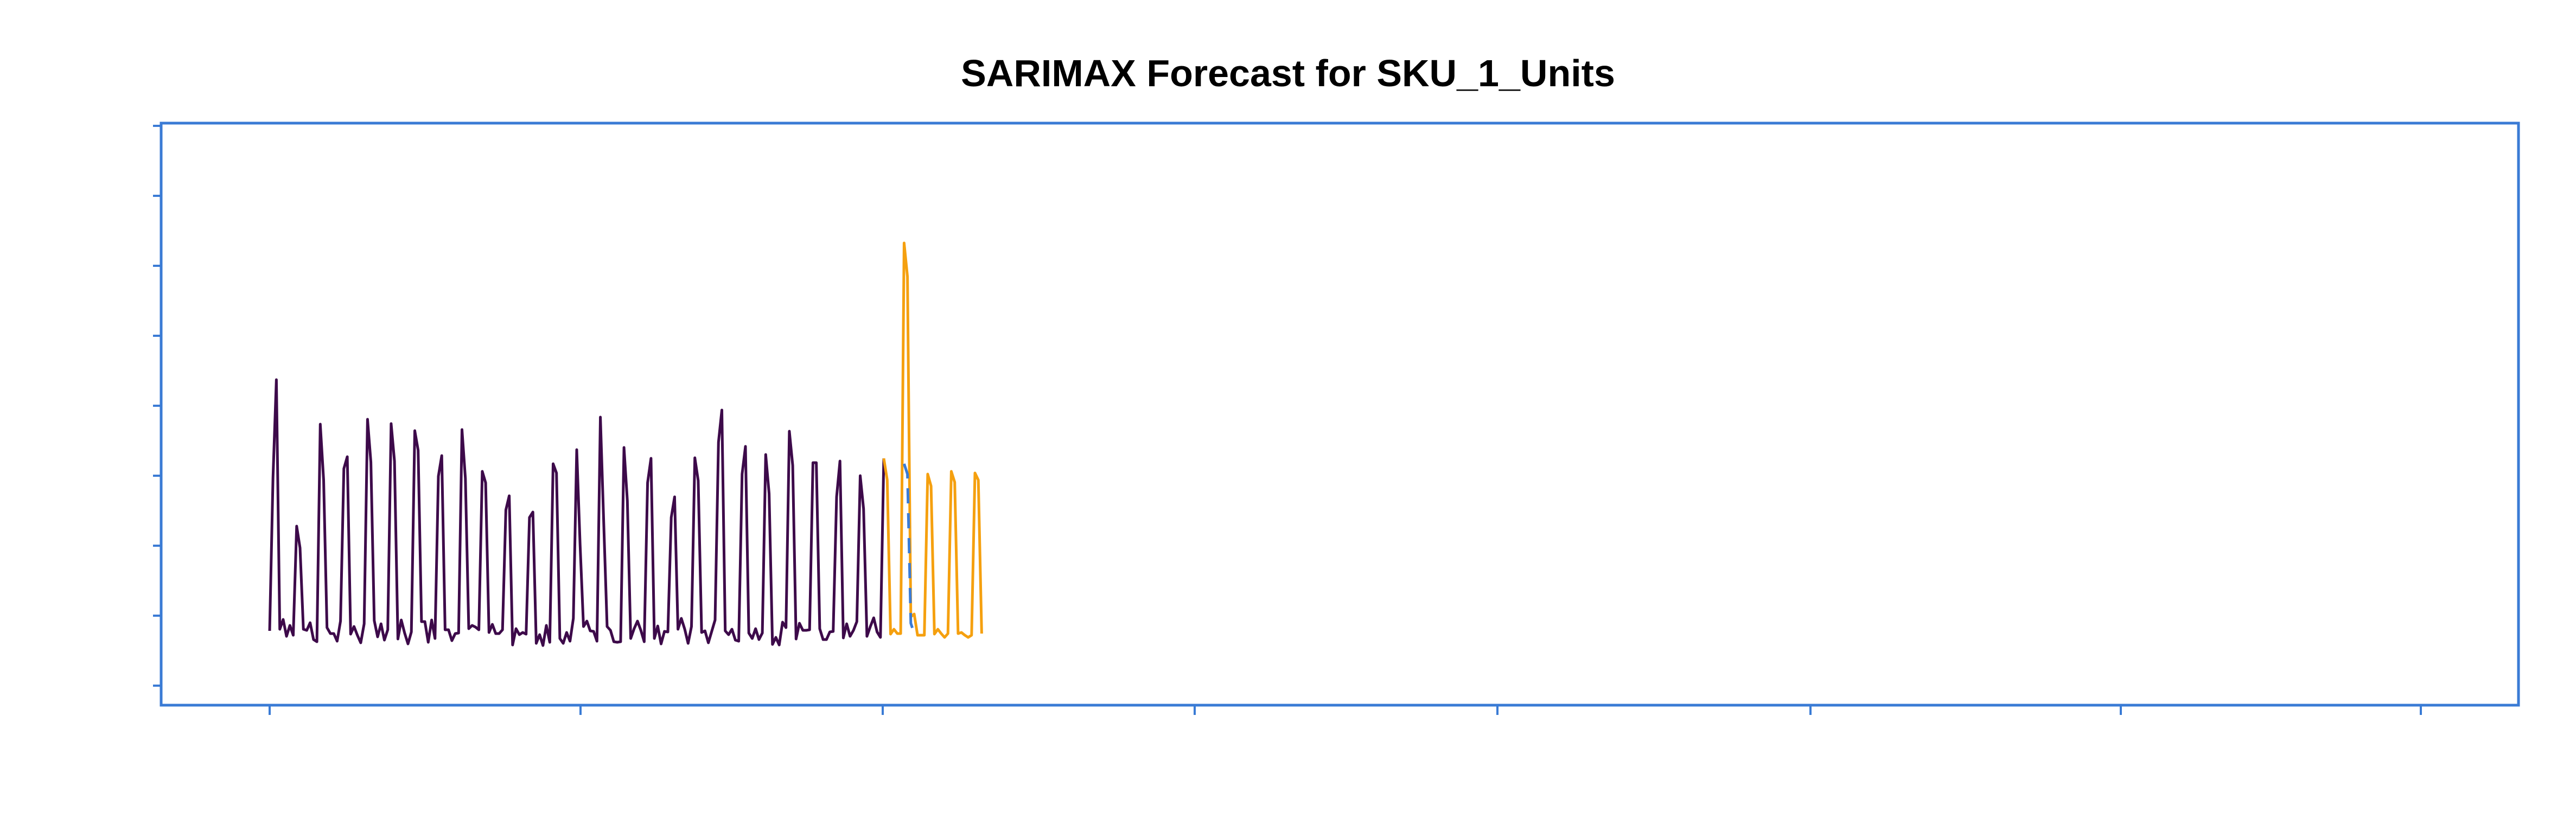 Image resolution: width=2576 pixels, height=818 pixels. What do you see at coordinates (1288, 73) in the screenshot?
I see `chart-title: SARIMAX Forecast for SKU_1_Units` at bounding box center [1288, 73].